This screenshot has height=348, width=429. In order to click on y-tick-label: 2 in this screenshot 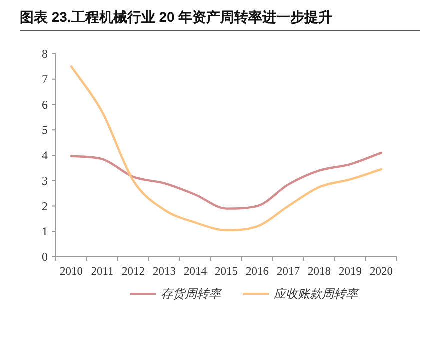, I will do `click(45, 206)`.